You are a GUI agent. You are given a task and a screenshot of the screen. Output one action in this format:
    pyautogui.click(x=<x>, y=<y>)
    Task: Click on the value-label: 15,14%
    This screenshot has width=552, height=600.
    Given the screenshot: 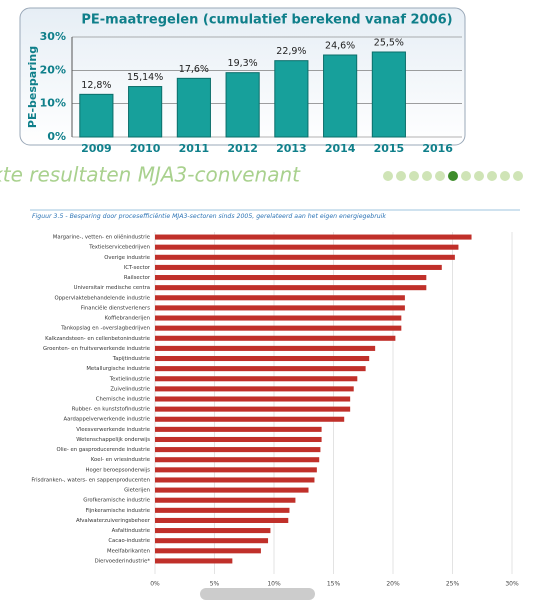 What is the action you would take?
    pyautogui.click(x=145, y=77)
    